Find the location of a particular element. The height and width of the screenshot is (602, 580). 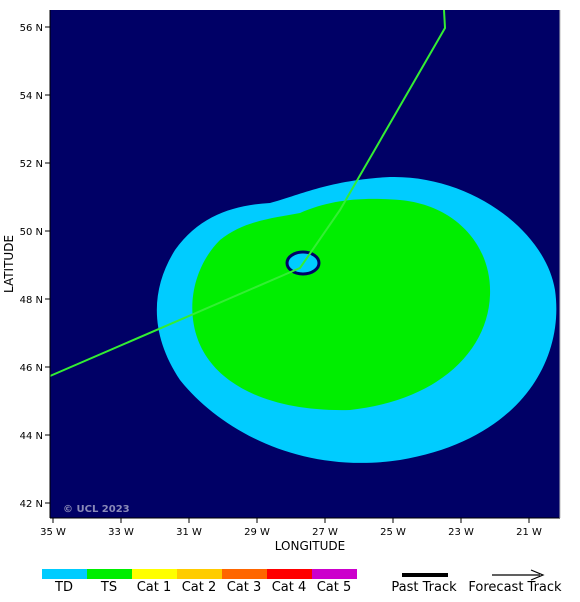

legend-label-ts: TS is located at coordinates (108, 587).